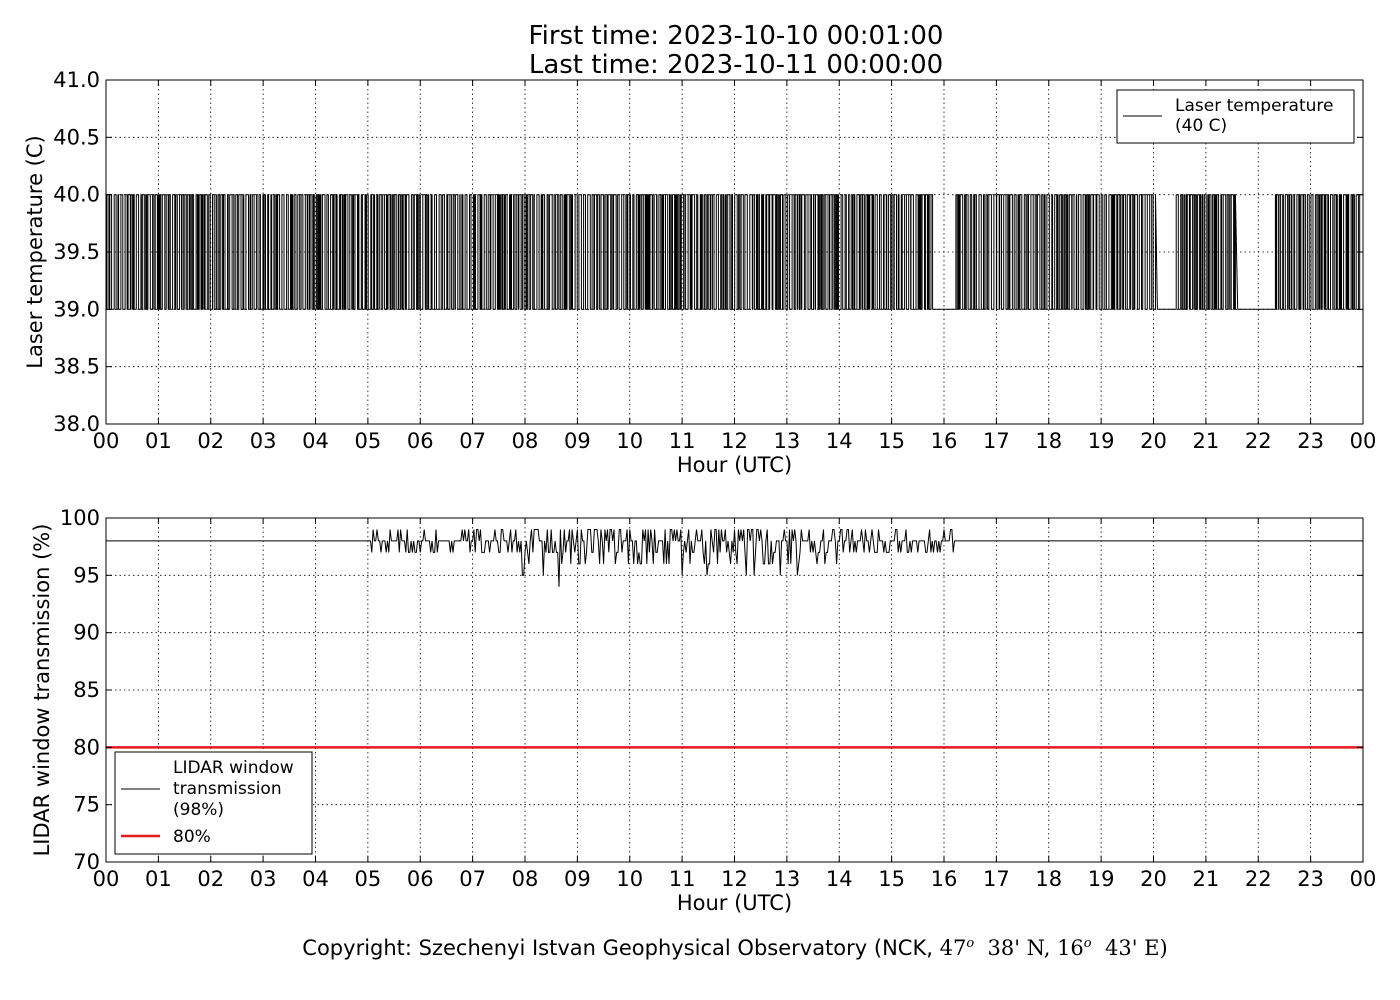  What do you see at coordinates (86, 690) in the screenshot?
I see `y-tick-label: 85` at bounding box center [86, 690].